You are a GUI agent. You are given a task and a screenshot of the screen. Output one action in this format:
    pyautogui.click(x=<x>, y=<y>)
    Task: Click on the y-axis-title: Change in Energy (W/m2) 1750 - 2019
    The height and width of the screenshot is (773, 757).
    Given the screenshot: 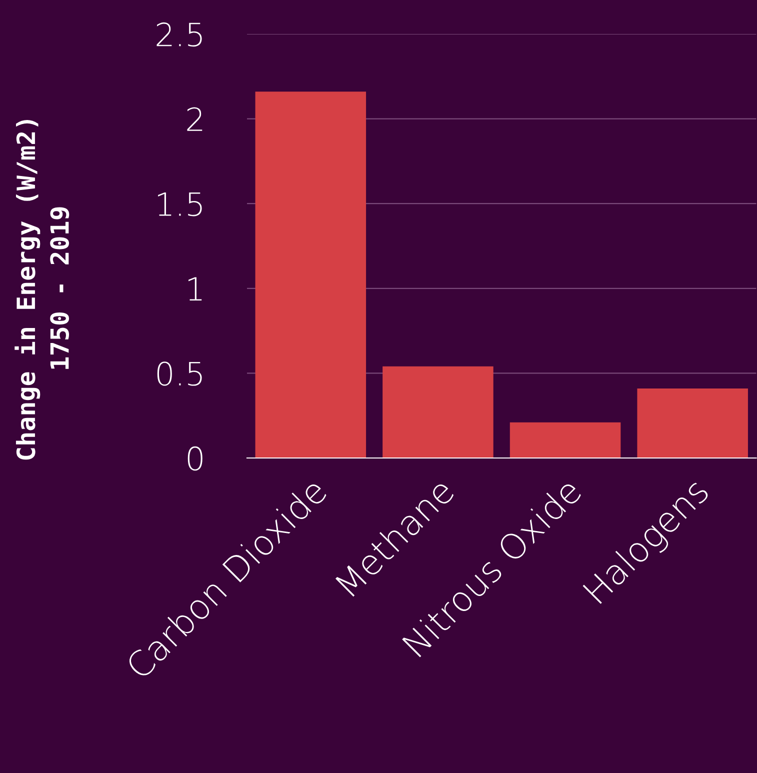 What is the action you would take?
    pyautogui.click(x=42, y=290)
    